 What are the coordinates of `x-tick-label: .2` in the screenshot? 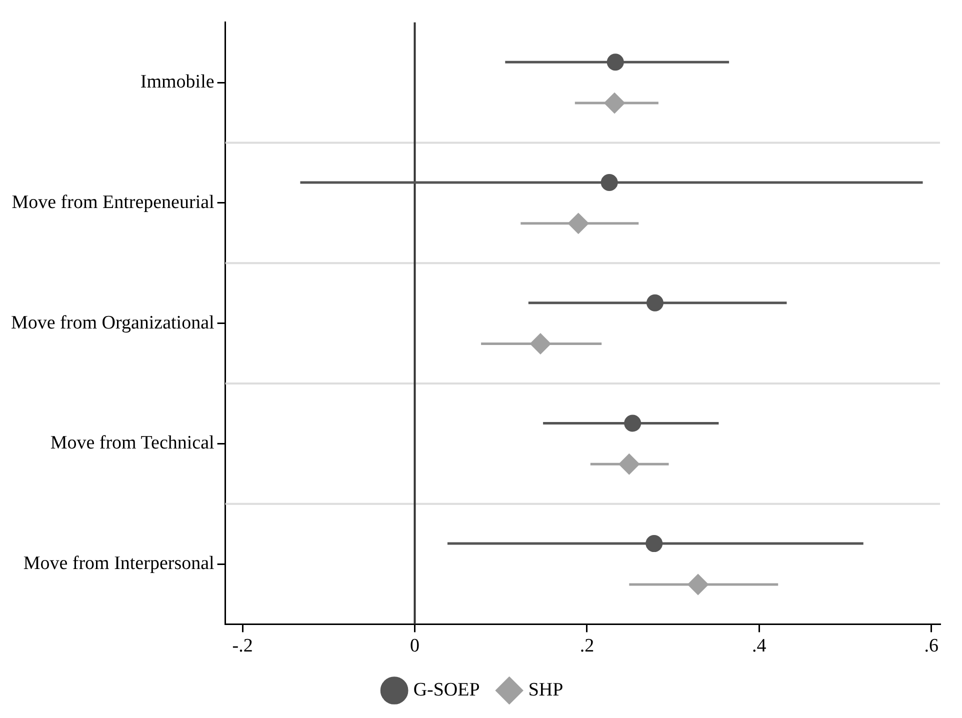 It's located at (587, 646).